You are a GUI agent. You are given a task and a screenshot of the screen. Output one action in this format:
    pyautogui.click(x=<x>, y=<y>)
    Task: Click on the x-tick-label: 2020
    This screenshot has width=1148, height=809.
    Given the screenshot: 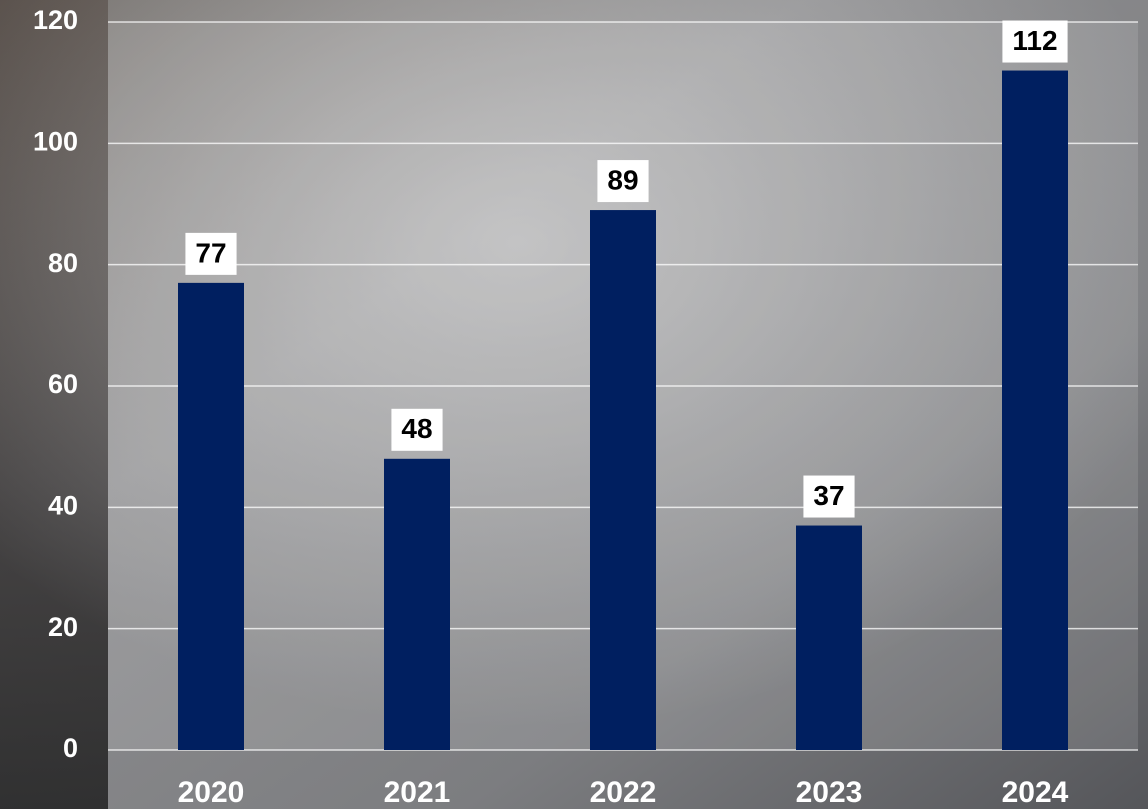 What is the action you would take?
    pyautogui.click(x=211, y=792)
    